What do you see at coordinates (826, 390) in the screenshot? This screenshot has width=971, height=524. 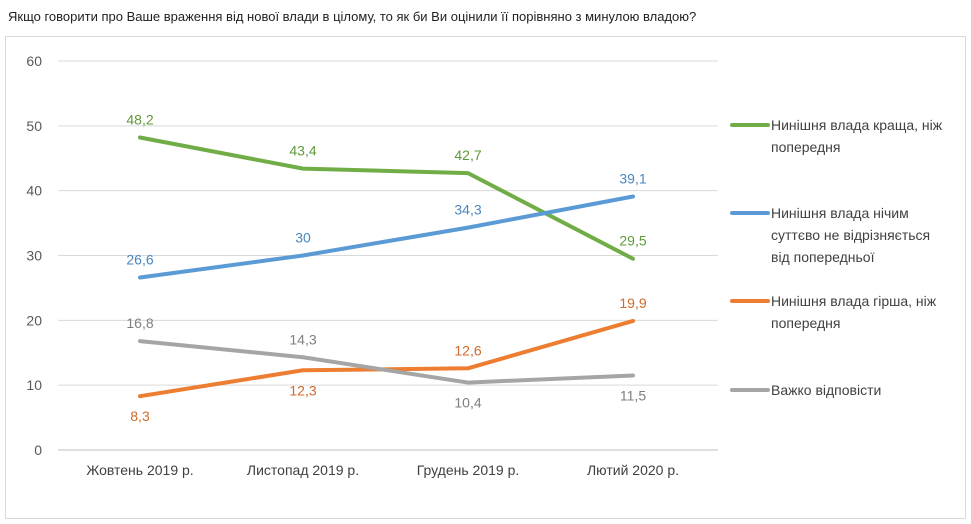 I see `legend-label-hard: Важко відповісти` at bounding box center [826, 390].